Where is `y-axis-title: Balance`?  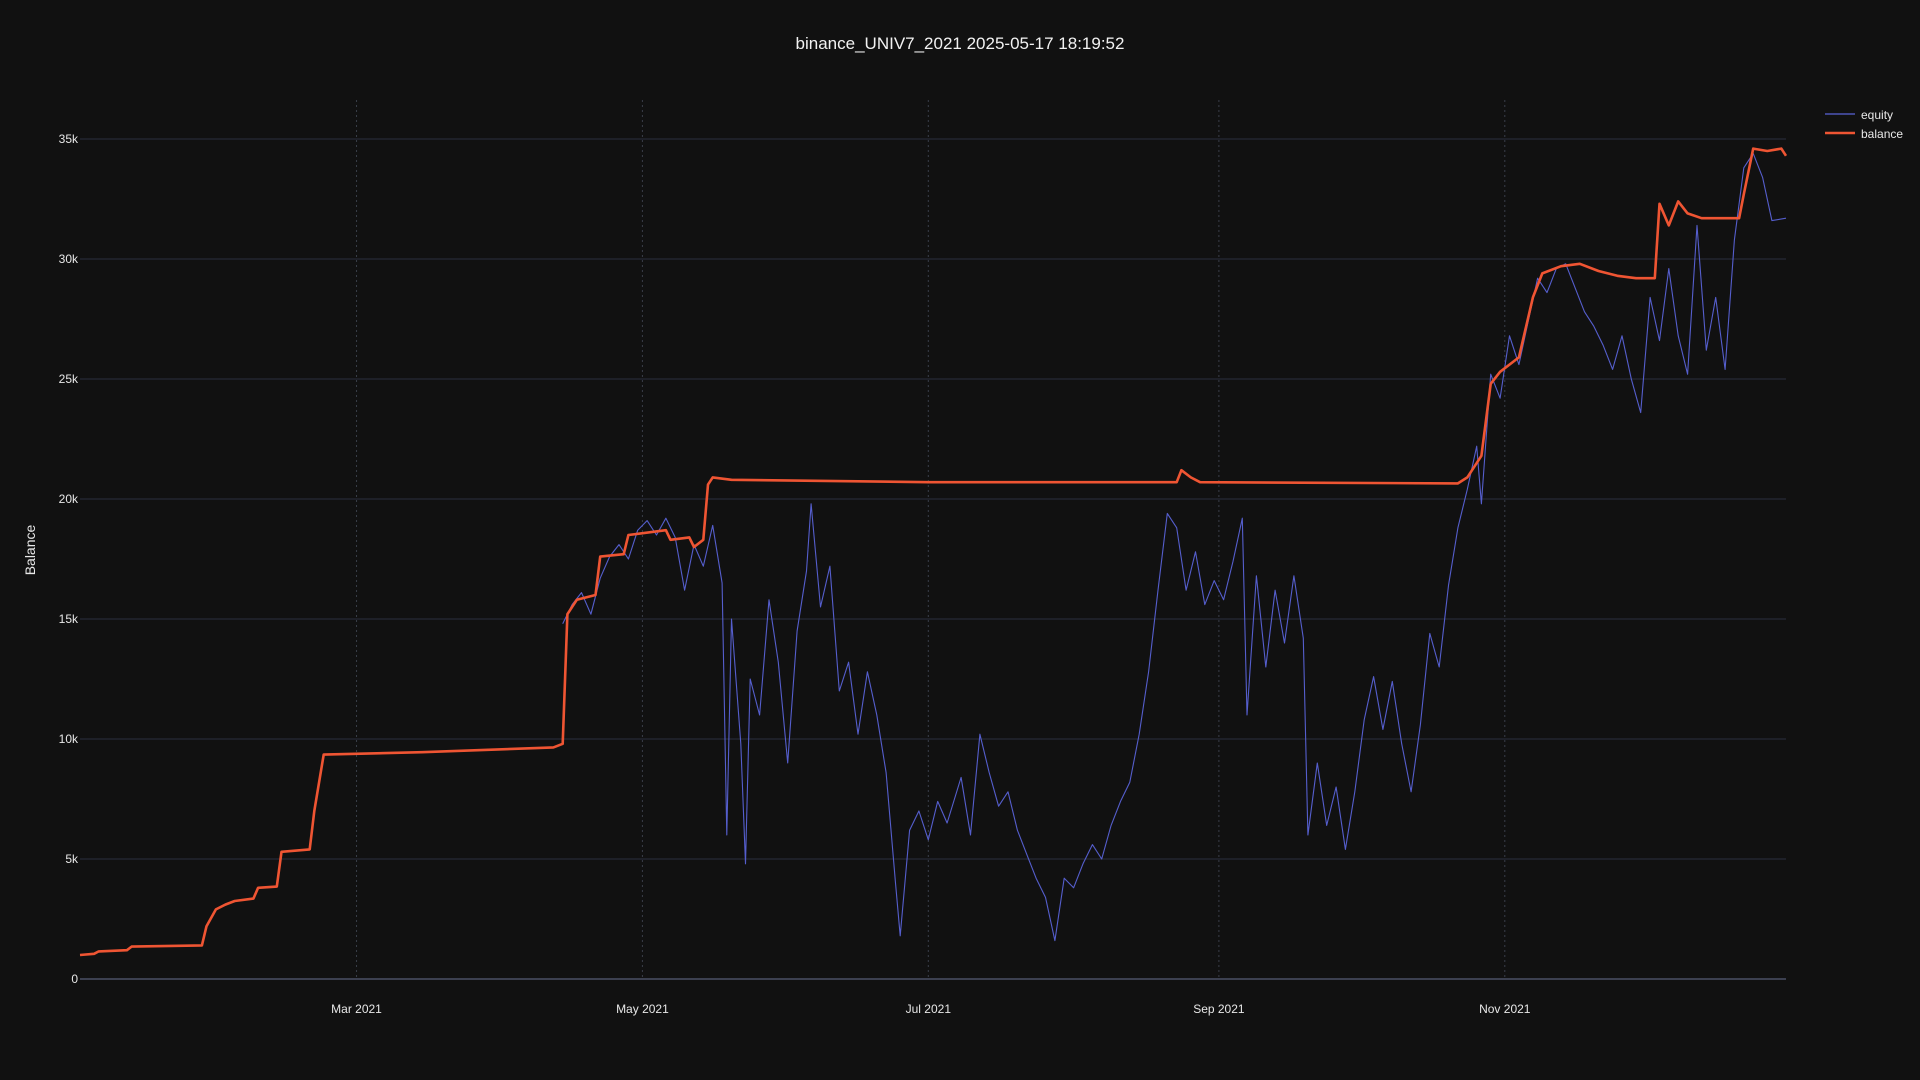 y-axis-title: Balance is located at coordinates (30, 549).